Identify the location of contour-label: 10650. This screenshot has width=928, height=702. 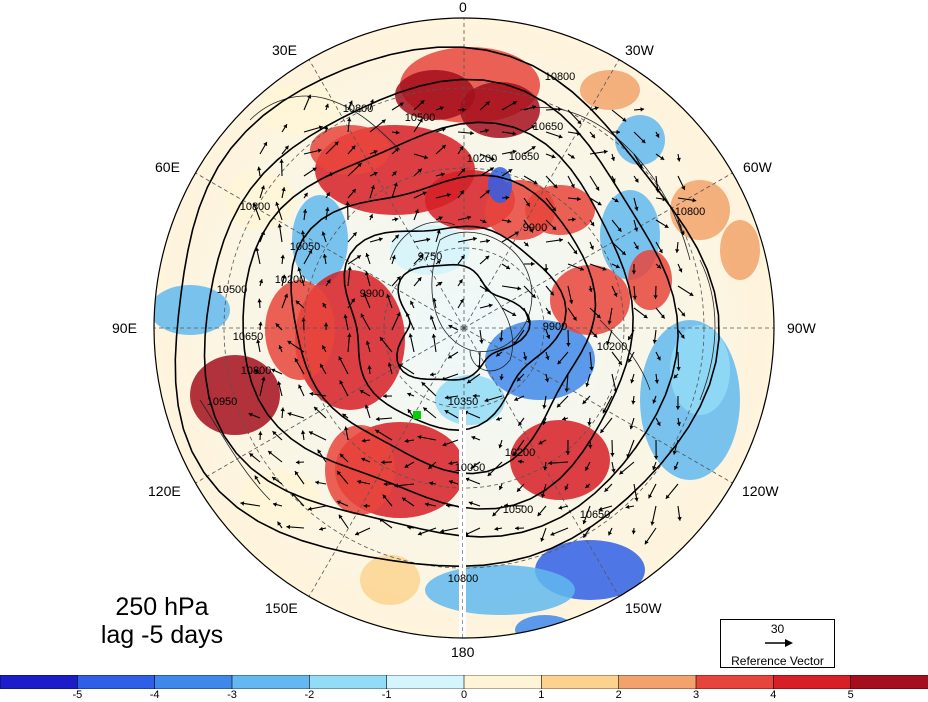
(524, 157).